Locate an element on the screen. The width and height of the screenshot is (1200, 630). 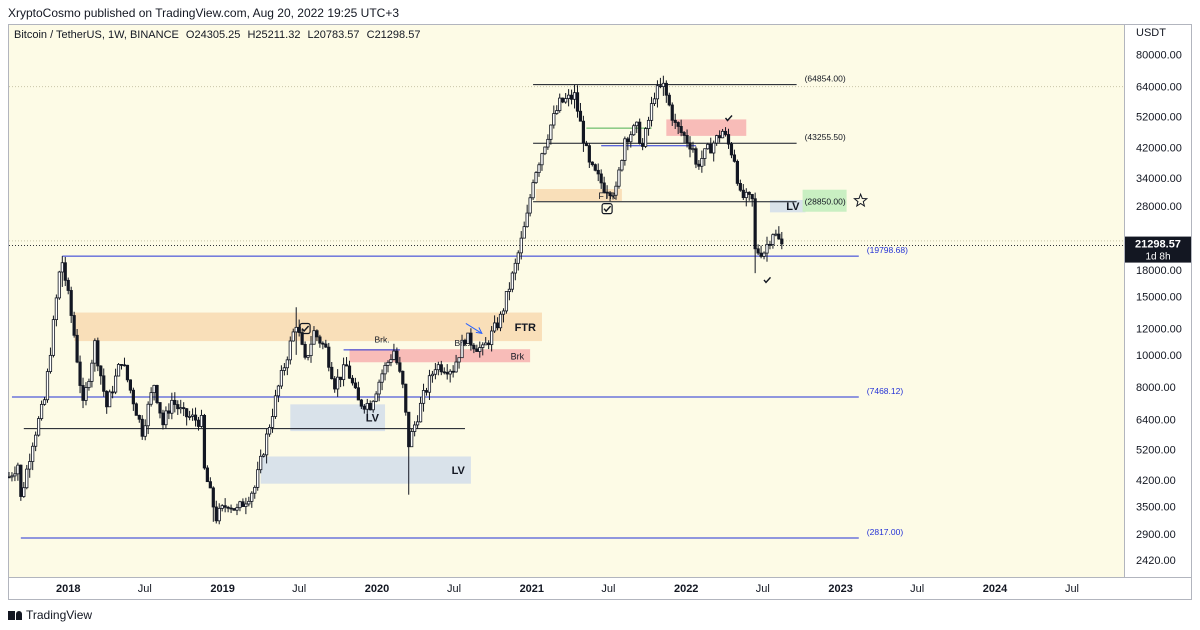
level-7468-label: (7468.12) is located at coordinates (885, 391).